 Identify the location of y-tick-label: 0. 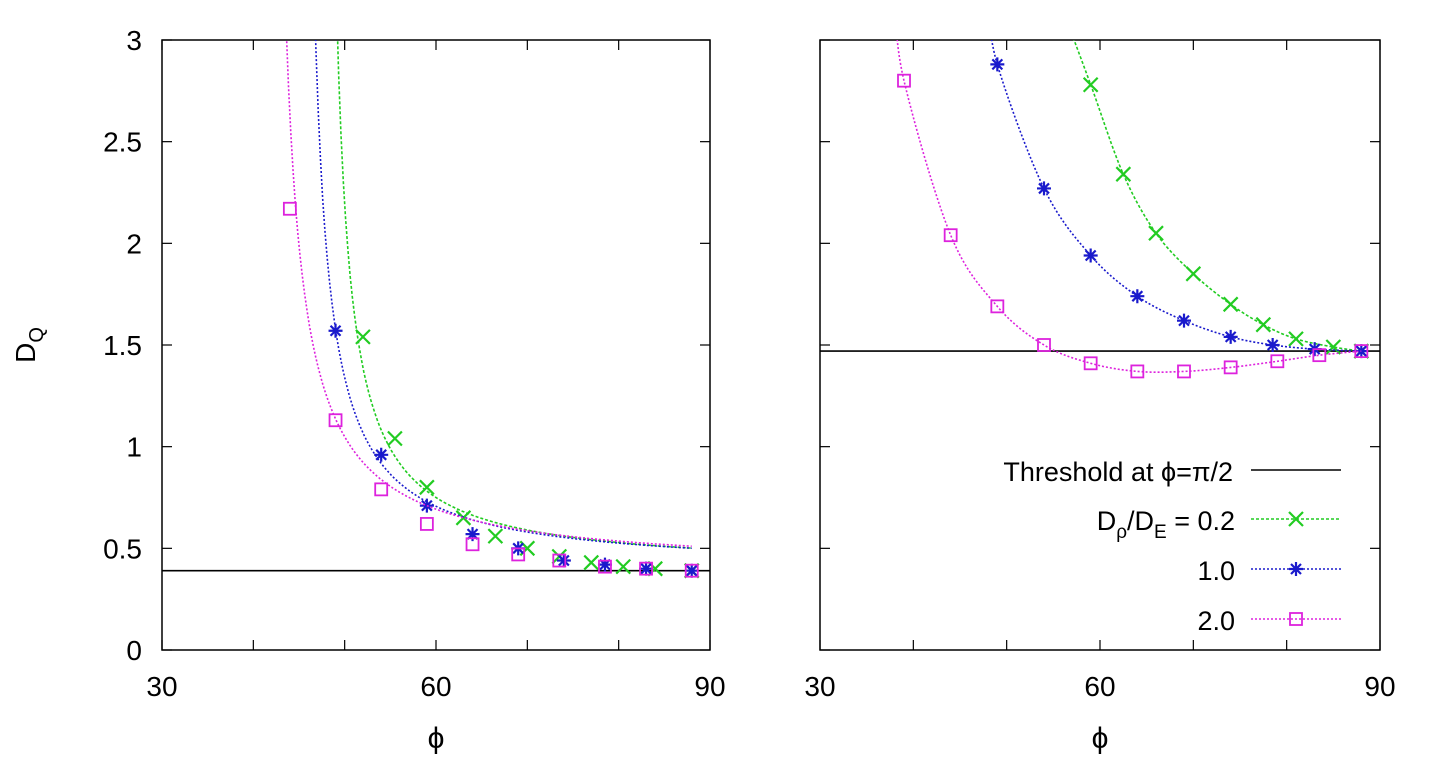
(134, 650).